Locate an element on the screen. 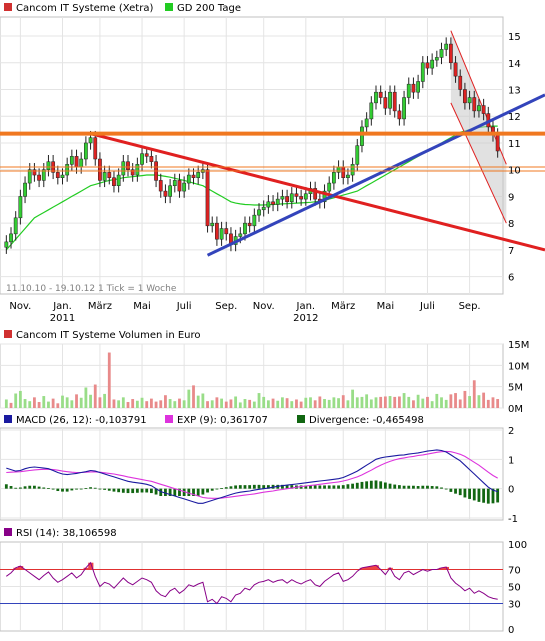  volume-y-tick-label: 5M is located at coordinates (515, 388).